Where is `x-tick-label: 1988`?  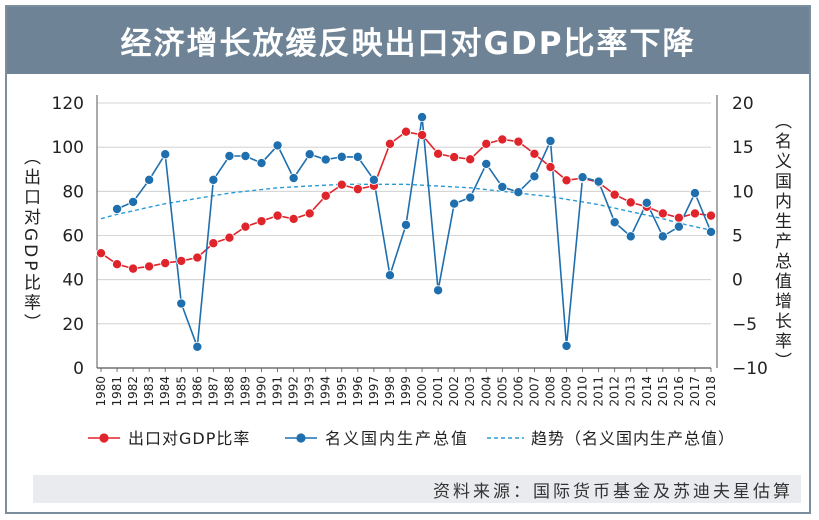 x-tick-label: 1988 is located at coordinates (229, 391).